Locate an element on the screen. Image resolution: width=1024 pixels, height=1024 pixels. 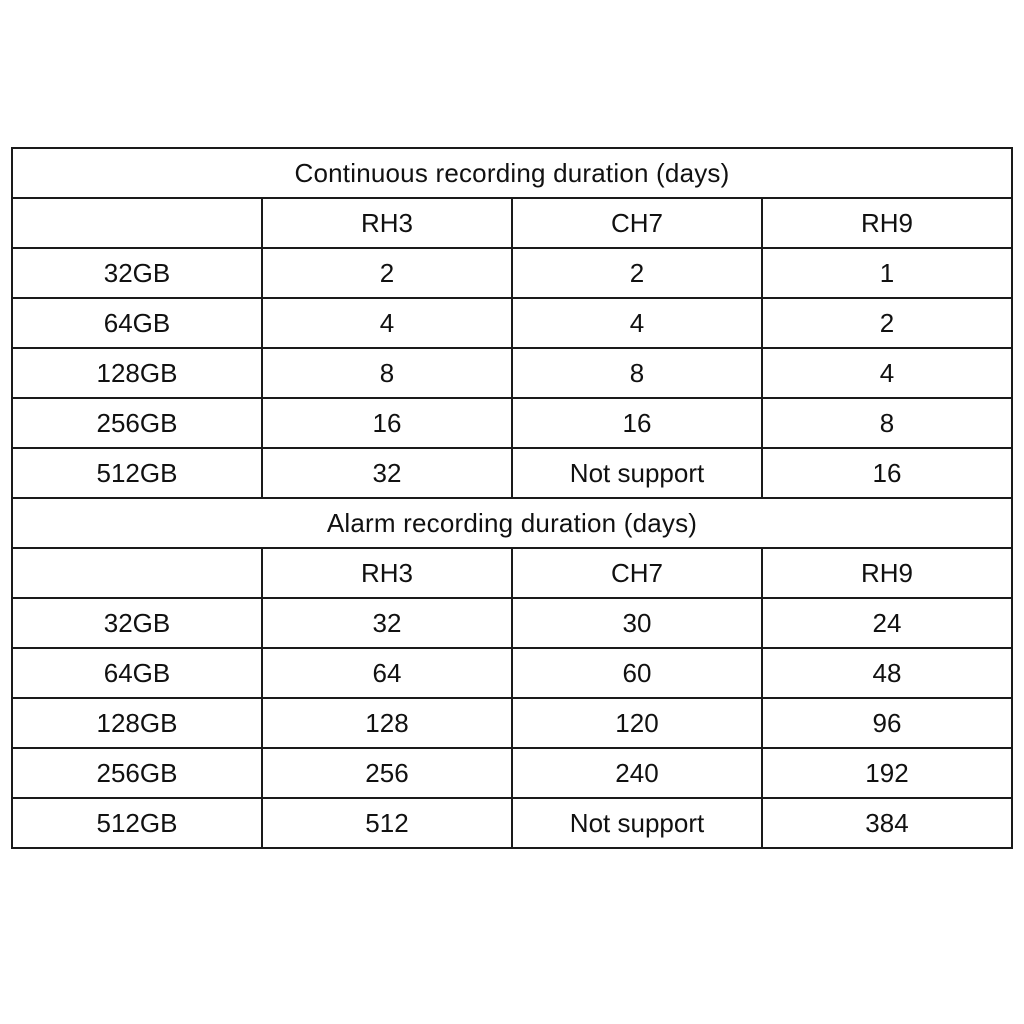
section-title-alarm: Alarm recording duration (days) is located at coordinates (512, 523).